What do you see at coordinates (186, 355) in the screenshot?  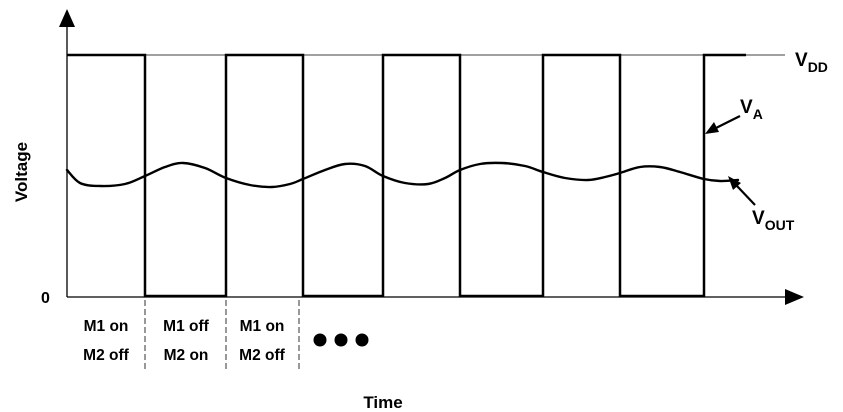 I see `phase-2-line2: M2 on` at bounding box center [186, 355].